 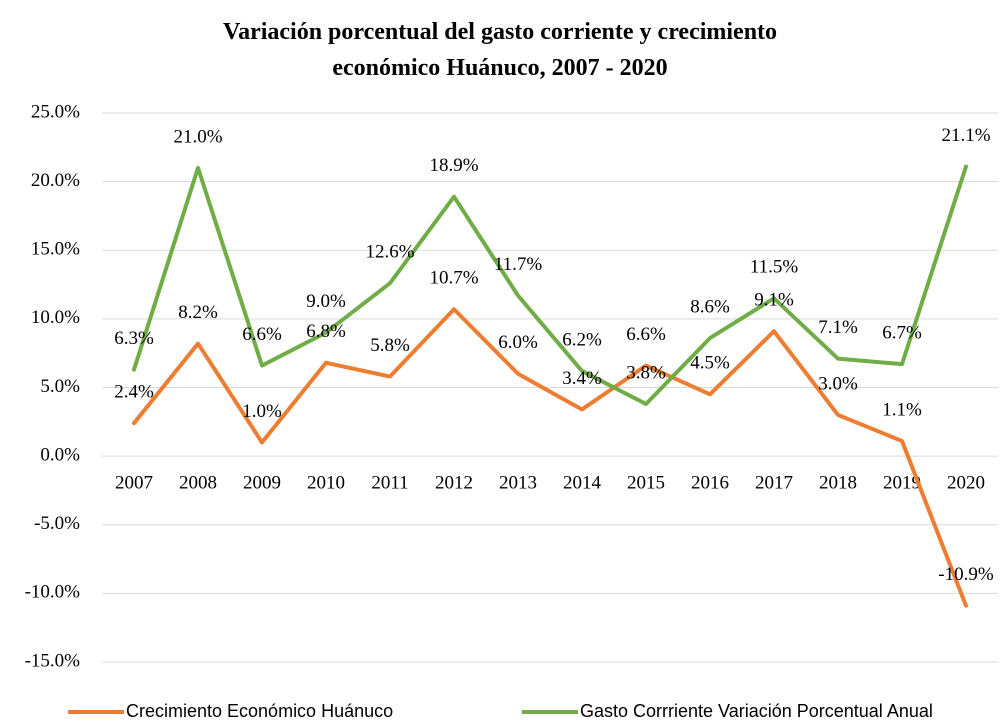 I want to click on x-tick-label: 2008, so click(x=198, y=482).